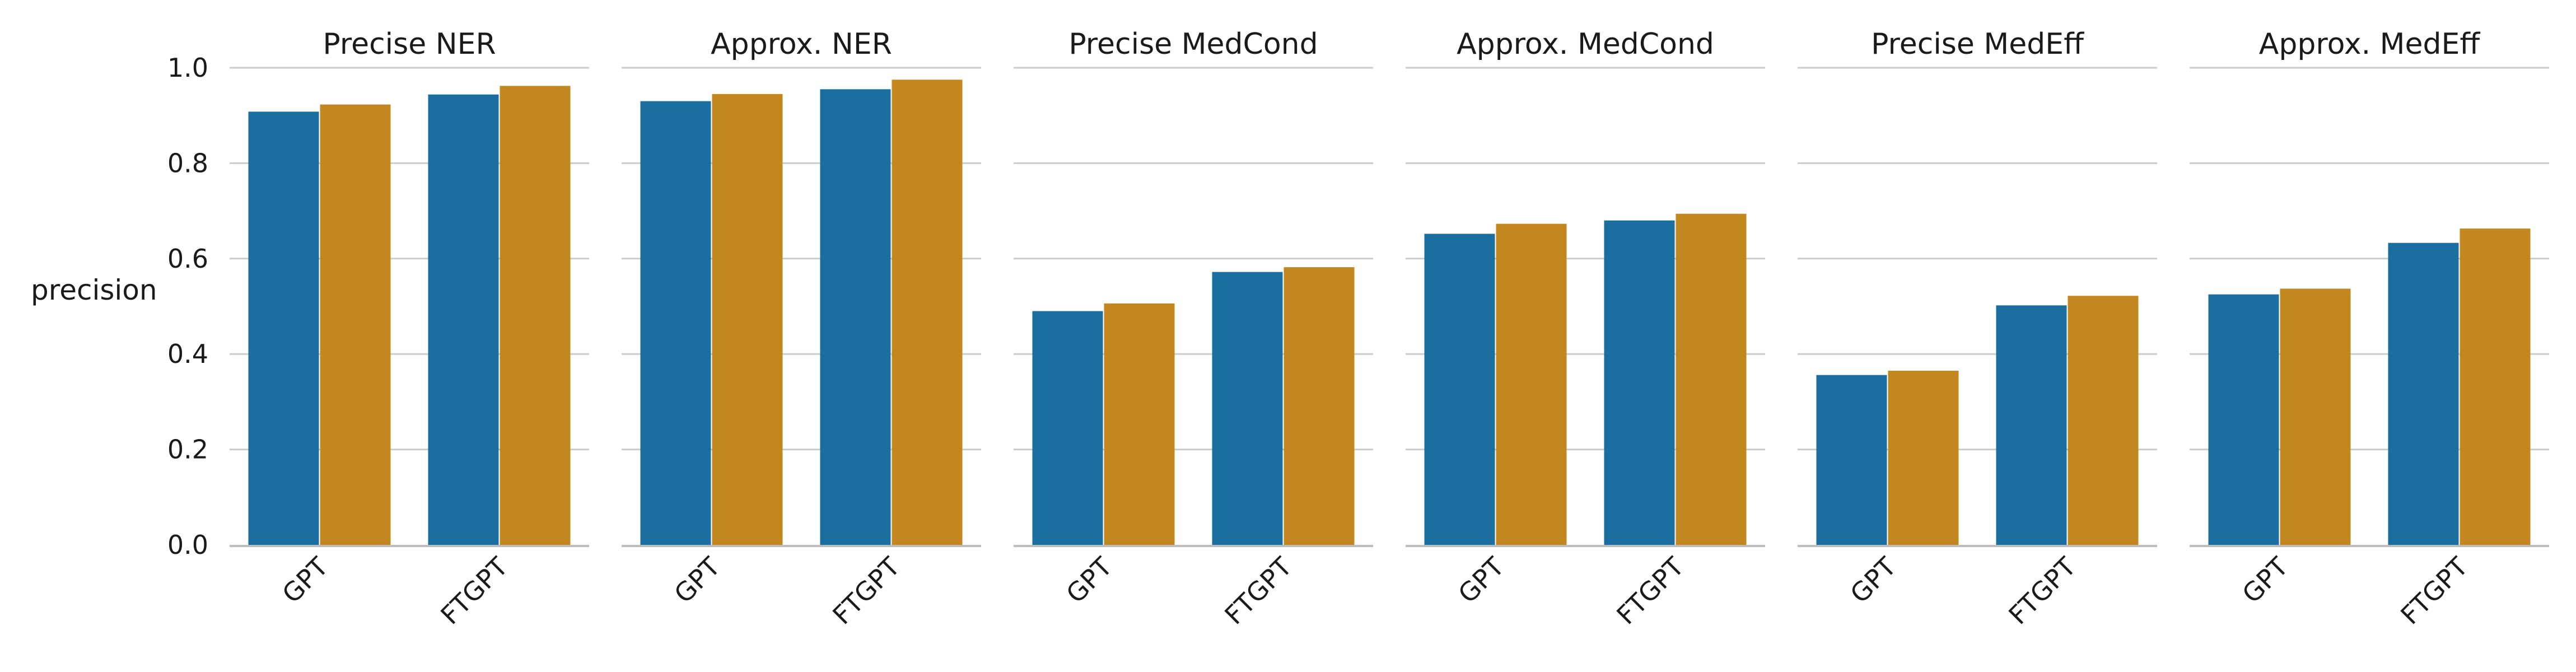  What do you see at coordinates (410, 329) in the screenshot?
I see `panel: Precise NER GPT FTGPT` at bounding box center [410, 329].